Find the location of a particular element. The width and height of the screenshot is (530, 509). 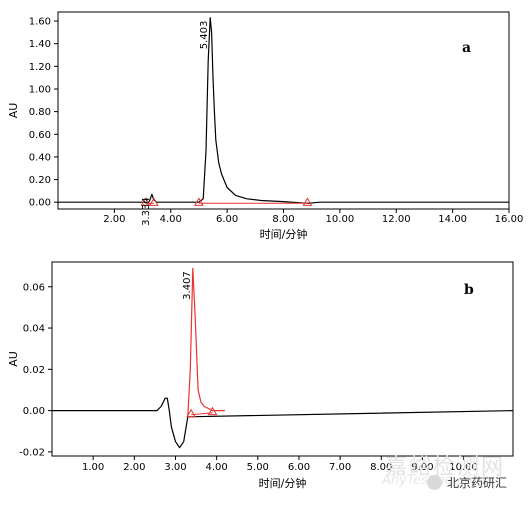

y-tick-label: 1.20 is located at coordinates (40, 67).